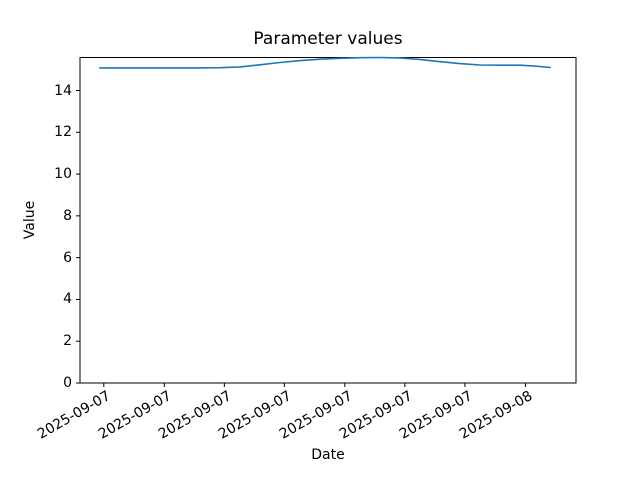 The height and width of the screenshot is (480, 640). Describe the element at coordinates (328, 39) in the screenshot. I see `chart-title: Parameter values` at that location.